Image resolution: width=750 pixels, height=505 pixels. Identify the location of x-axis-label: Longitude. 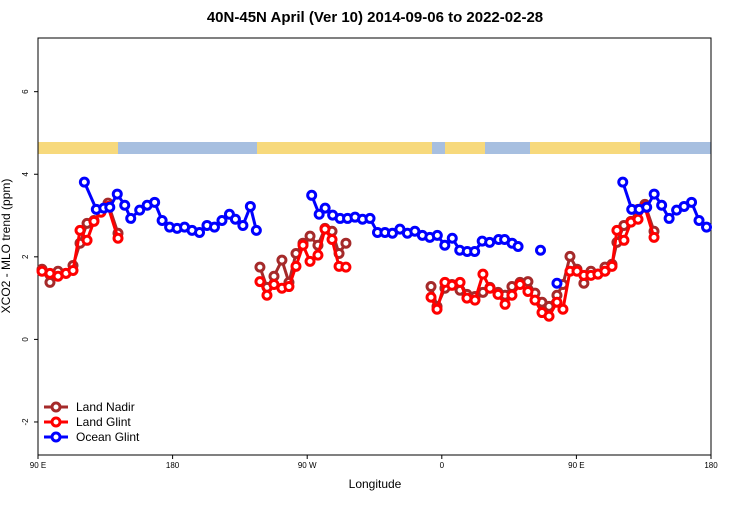
(375, 484).